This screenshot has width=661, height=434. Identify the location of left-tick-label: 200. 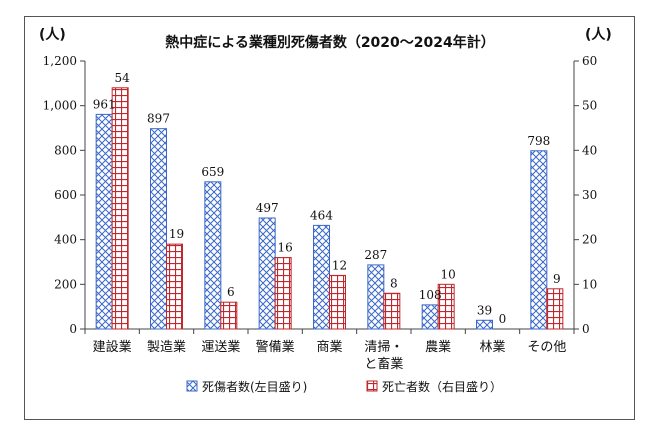
(65, 284).